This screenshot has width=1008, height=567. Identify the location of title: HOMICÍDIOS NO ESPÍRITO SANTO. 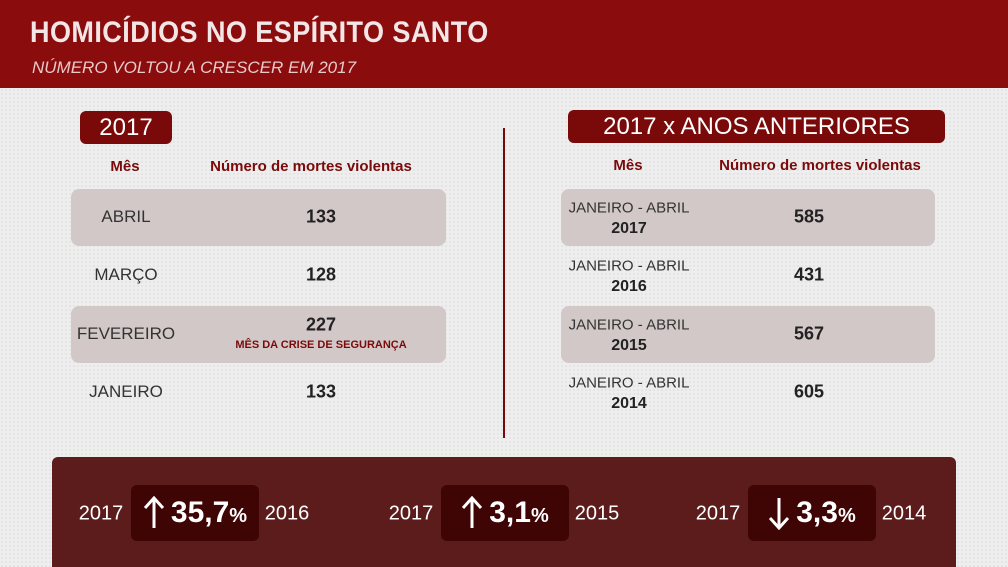
(259, 32).